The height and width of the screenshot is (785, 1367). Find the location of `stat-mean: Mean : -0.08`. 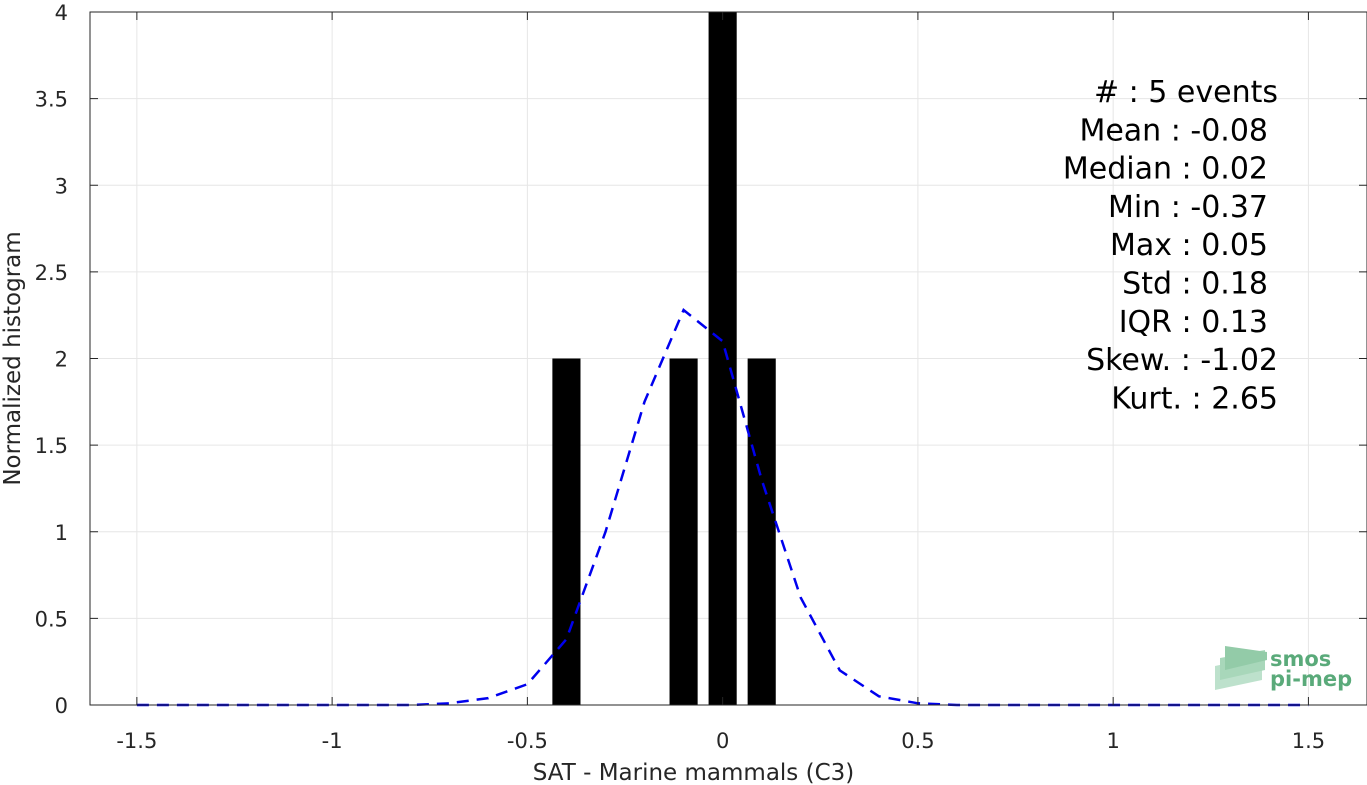

stat-mean: Mean : -0.08 is located at coordinates (1173, 130).